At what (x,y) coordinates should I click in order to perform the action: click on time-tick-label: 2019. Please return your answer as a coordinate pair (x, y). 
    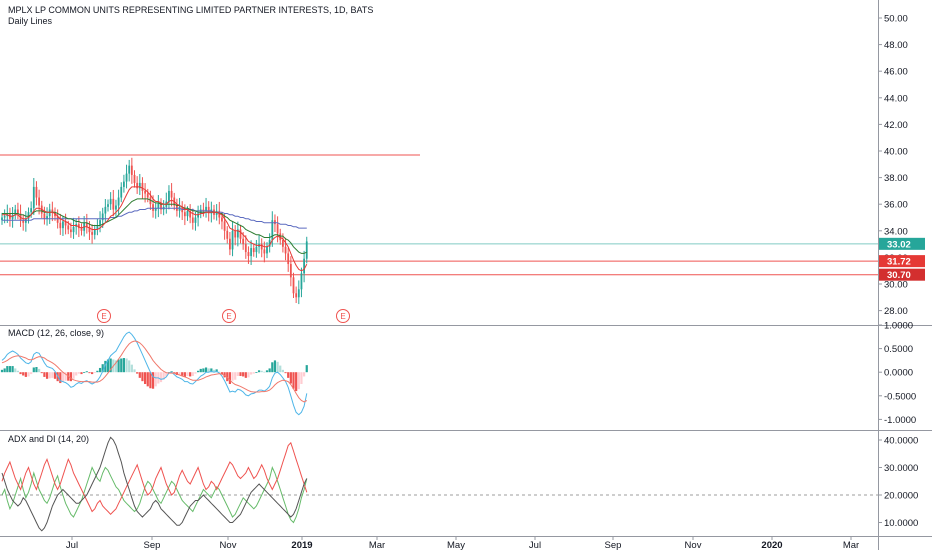
    Looking at the image, I should click on (301, 545).